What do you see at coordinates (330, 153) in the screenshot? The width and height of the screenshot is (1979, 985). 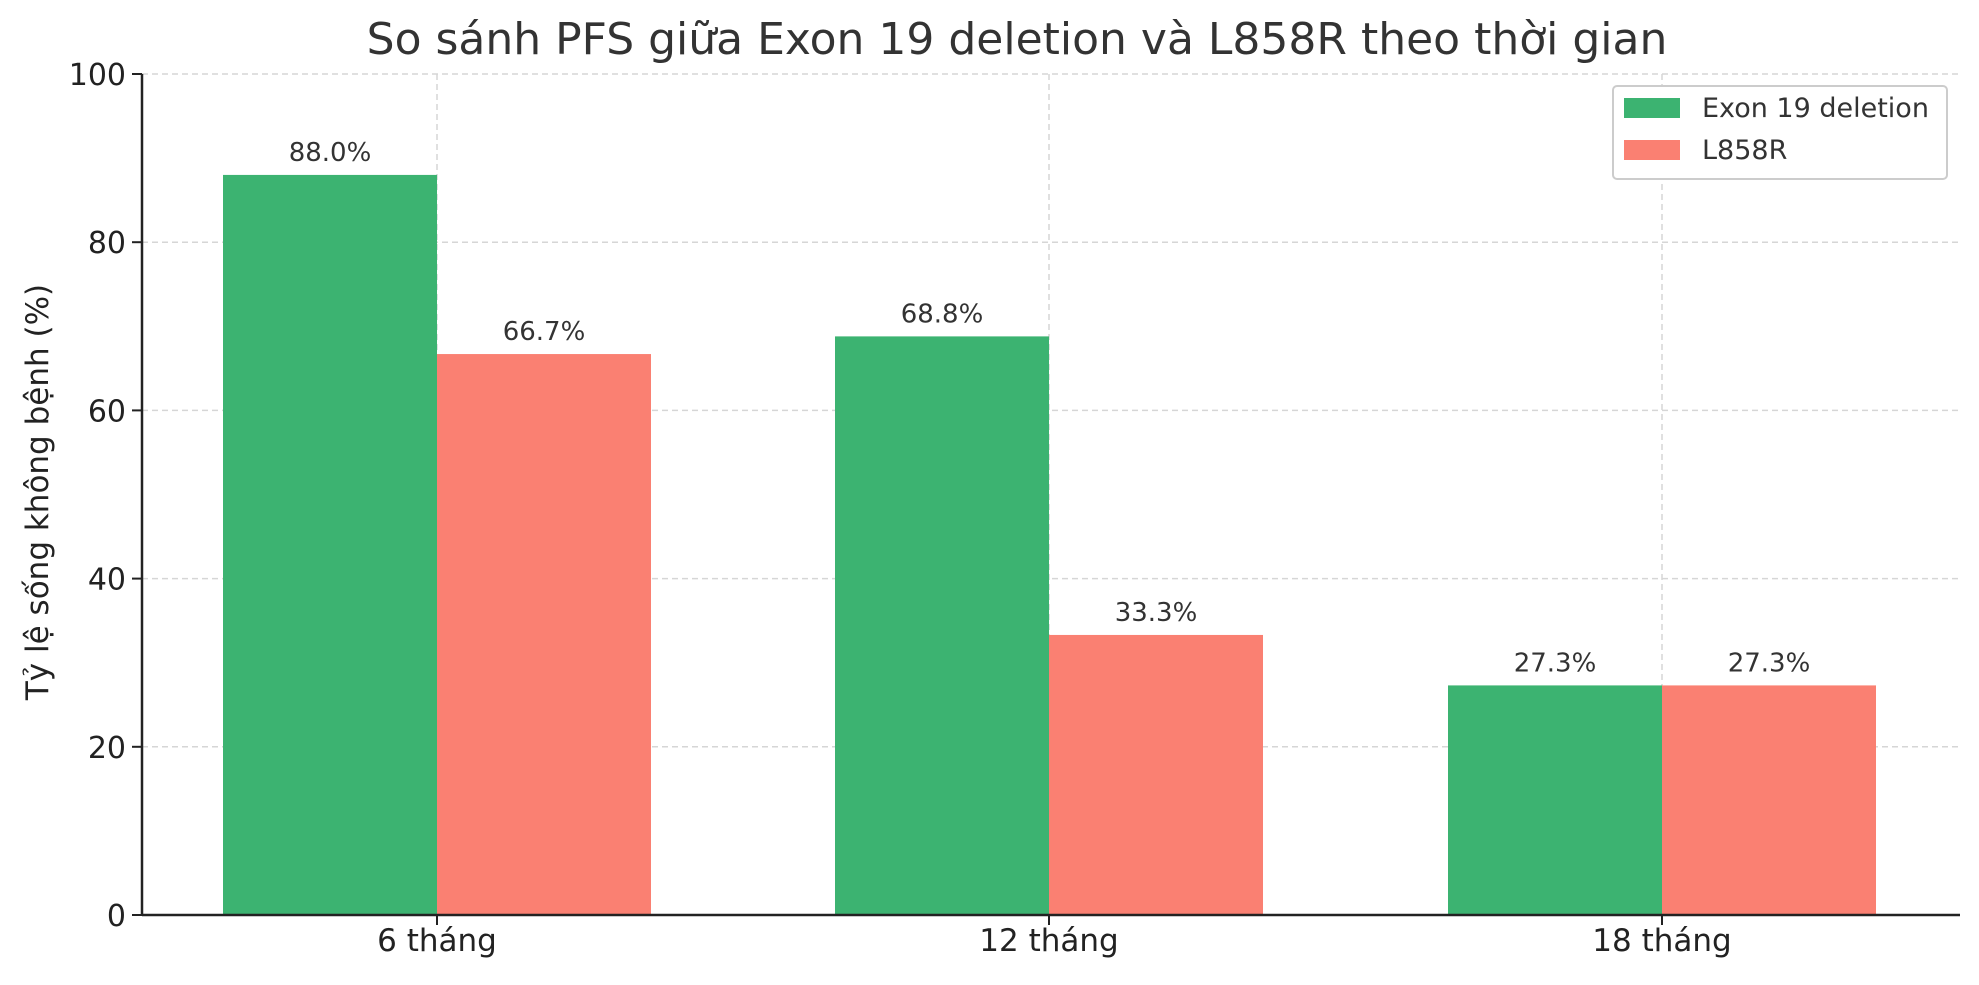 I see `data-label: 88.0%` at bounding box center [330, 153].